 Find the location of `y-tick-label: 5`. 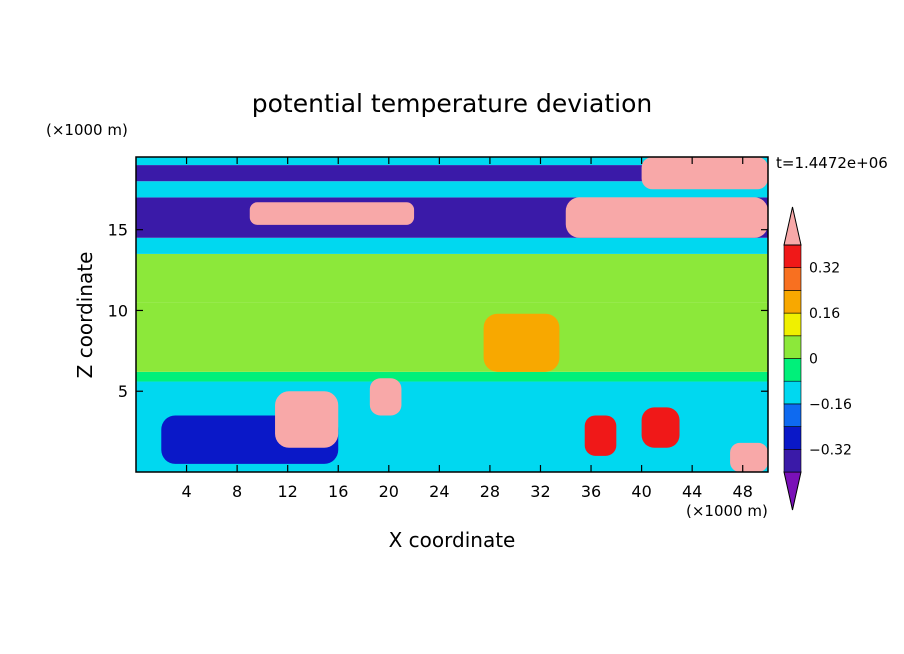

y-tick-label: 5 is located at coordinates (123, 391).